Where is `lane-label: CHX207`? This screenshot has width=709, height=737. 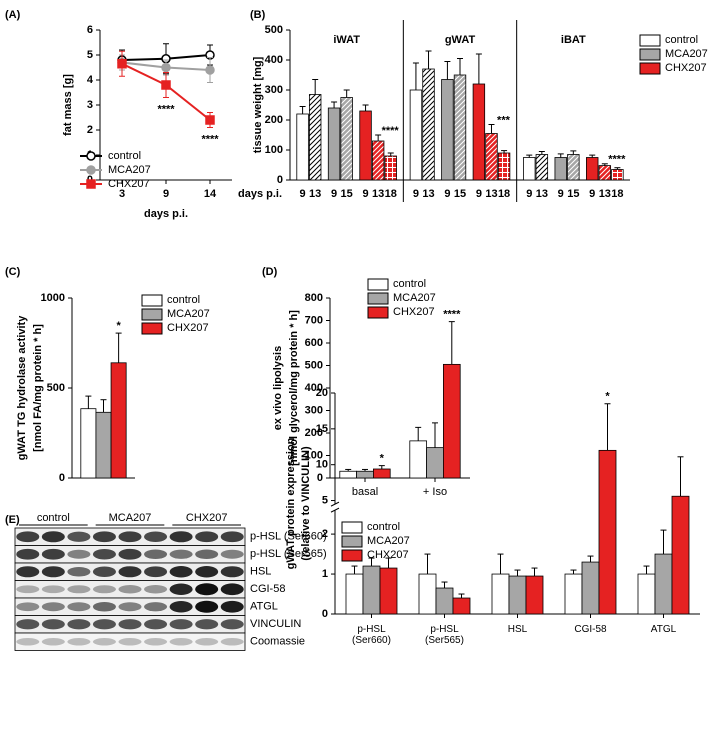
lane-label: CHX207 is located at coordinates (207, 518).